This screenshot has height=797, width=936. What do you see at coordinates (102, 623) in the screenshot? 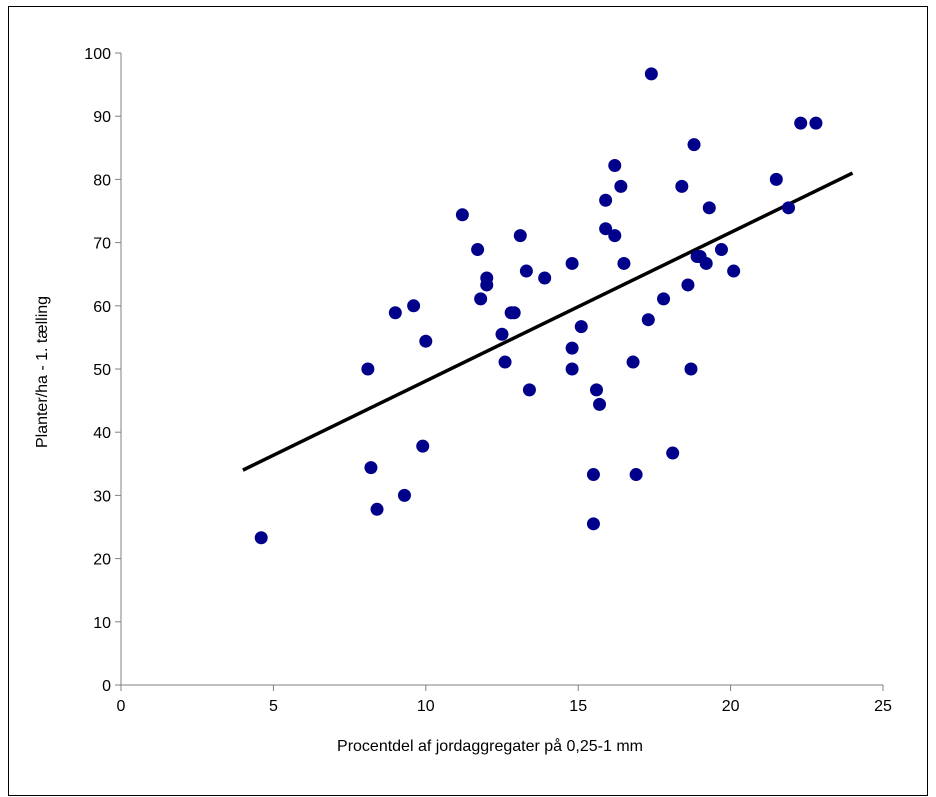
I see `y-tick-label: 10` at bounding box center [102, 623].